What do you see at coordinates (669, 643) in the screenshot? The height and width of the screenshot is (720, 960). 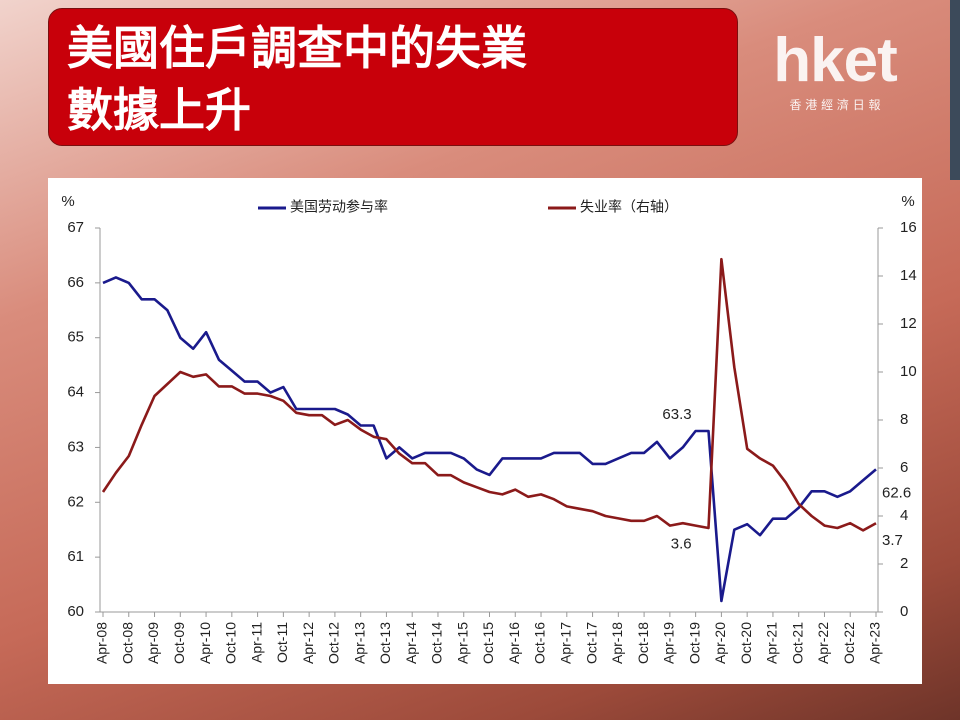 I see `x-tick-label: Apr-19` at bounding box center [669, 643].